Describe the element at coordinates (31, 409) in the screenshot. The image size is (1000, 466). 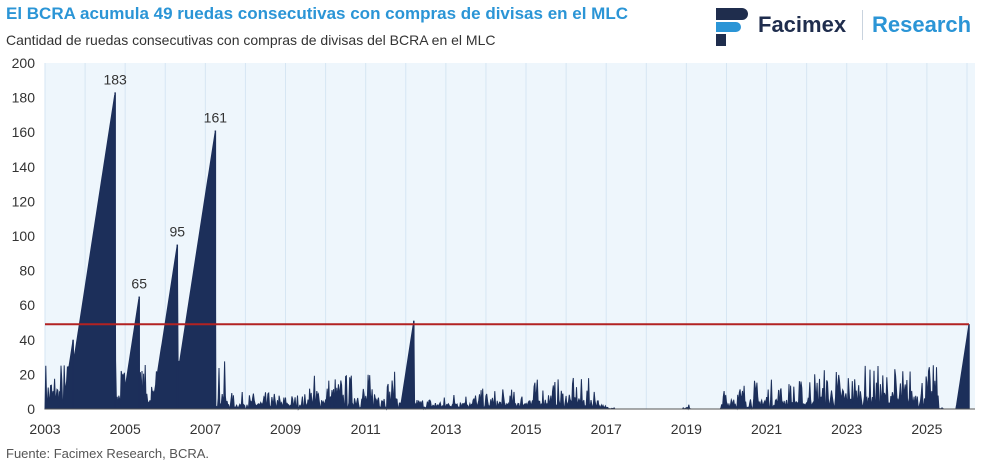
I see `y-tick-label: 0` at that location.